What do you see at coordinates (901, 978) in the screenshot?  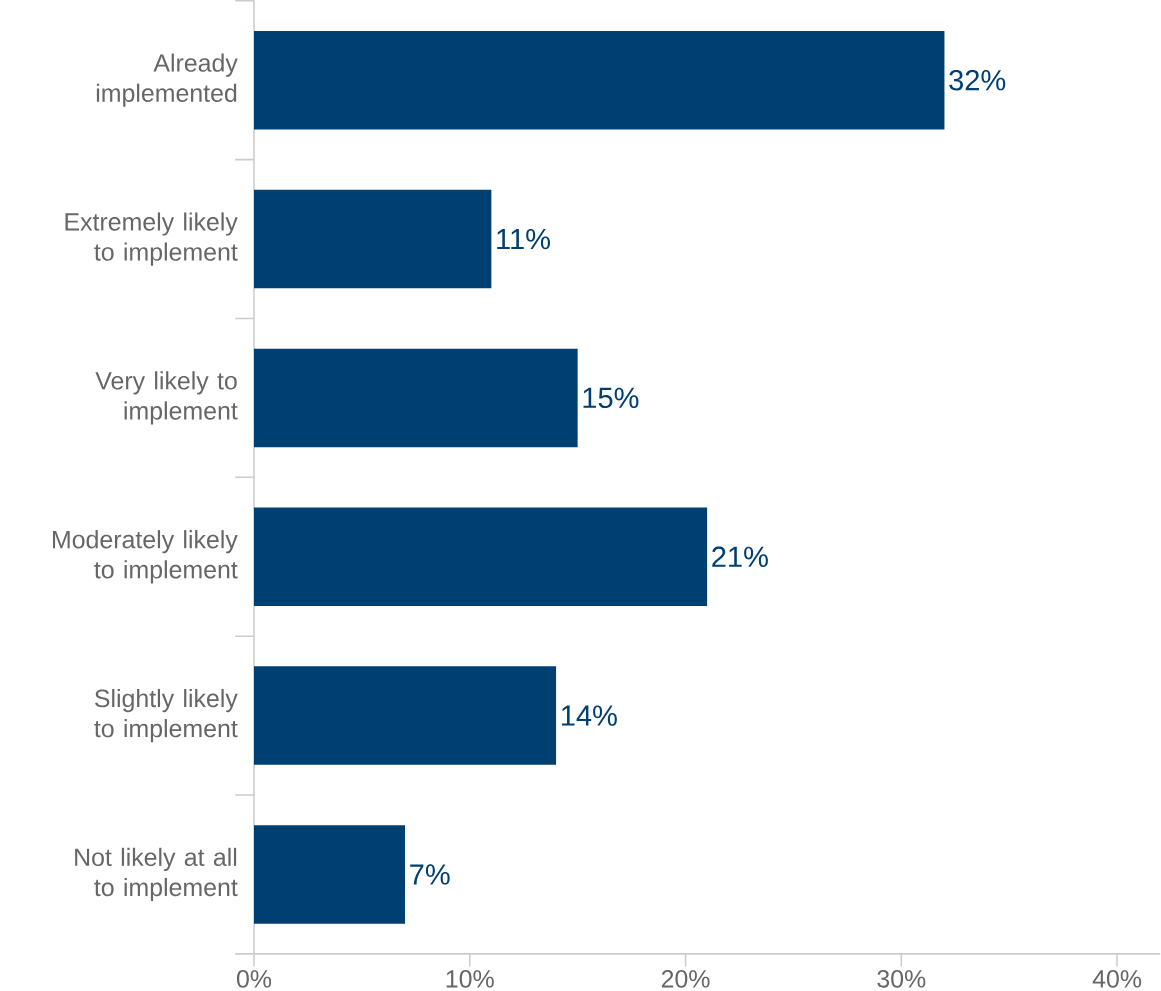 I see `x-tick-label: 30%` at bounding box center [901, 978].